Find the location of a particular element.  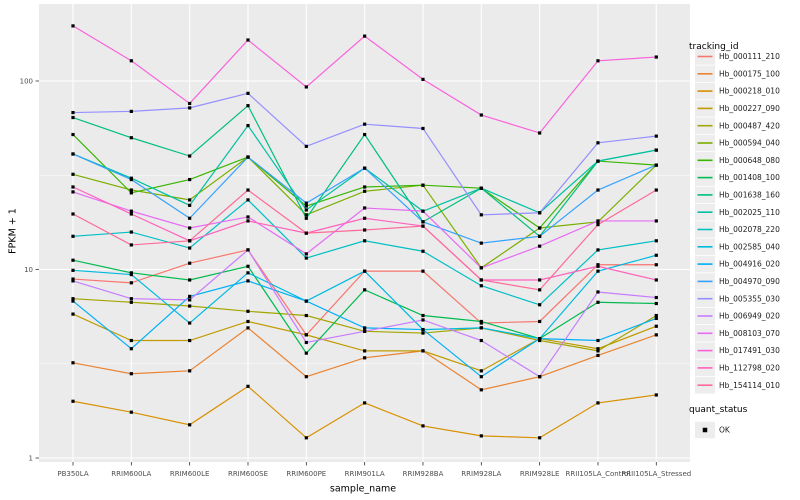

x-tick-label: RRIM928LE is located at coordinates (540, 474).